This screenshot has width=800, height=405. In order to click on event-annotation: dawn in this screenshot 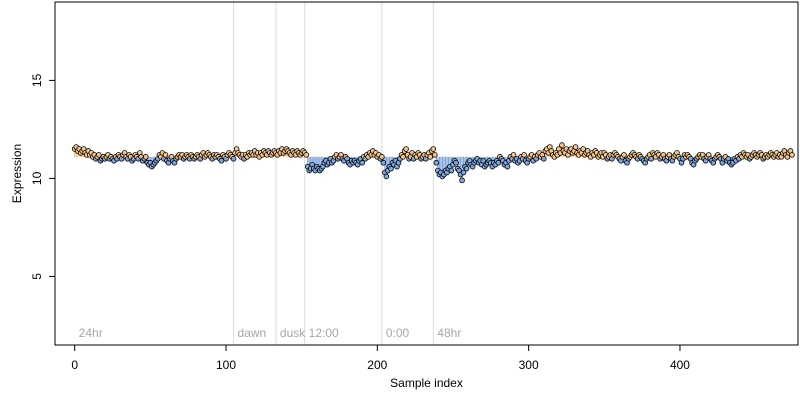, I will do `click(252, 333)`.